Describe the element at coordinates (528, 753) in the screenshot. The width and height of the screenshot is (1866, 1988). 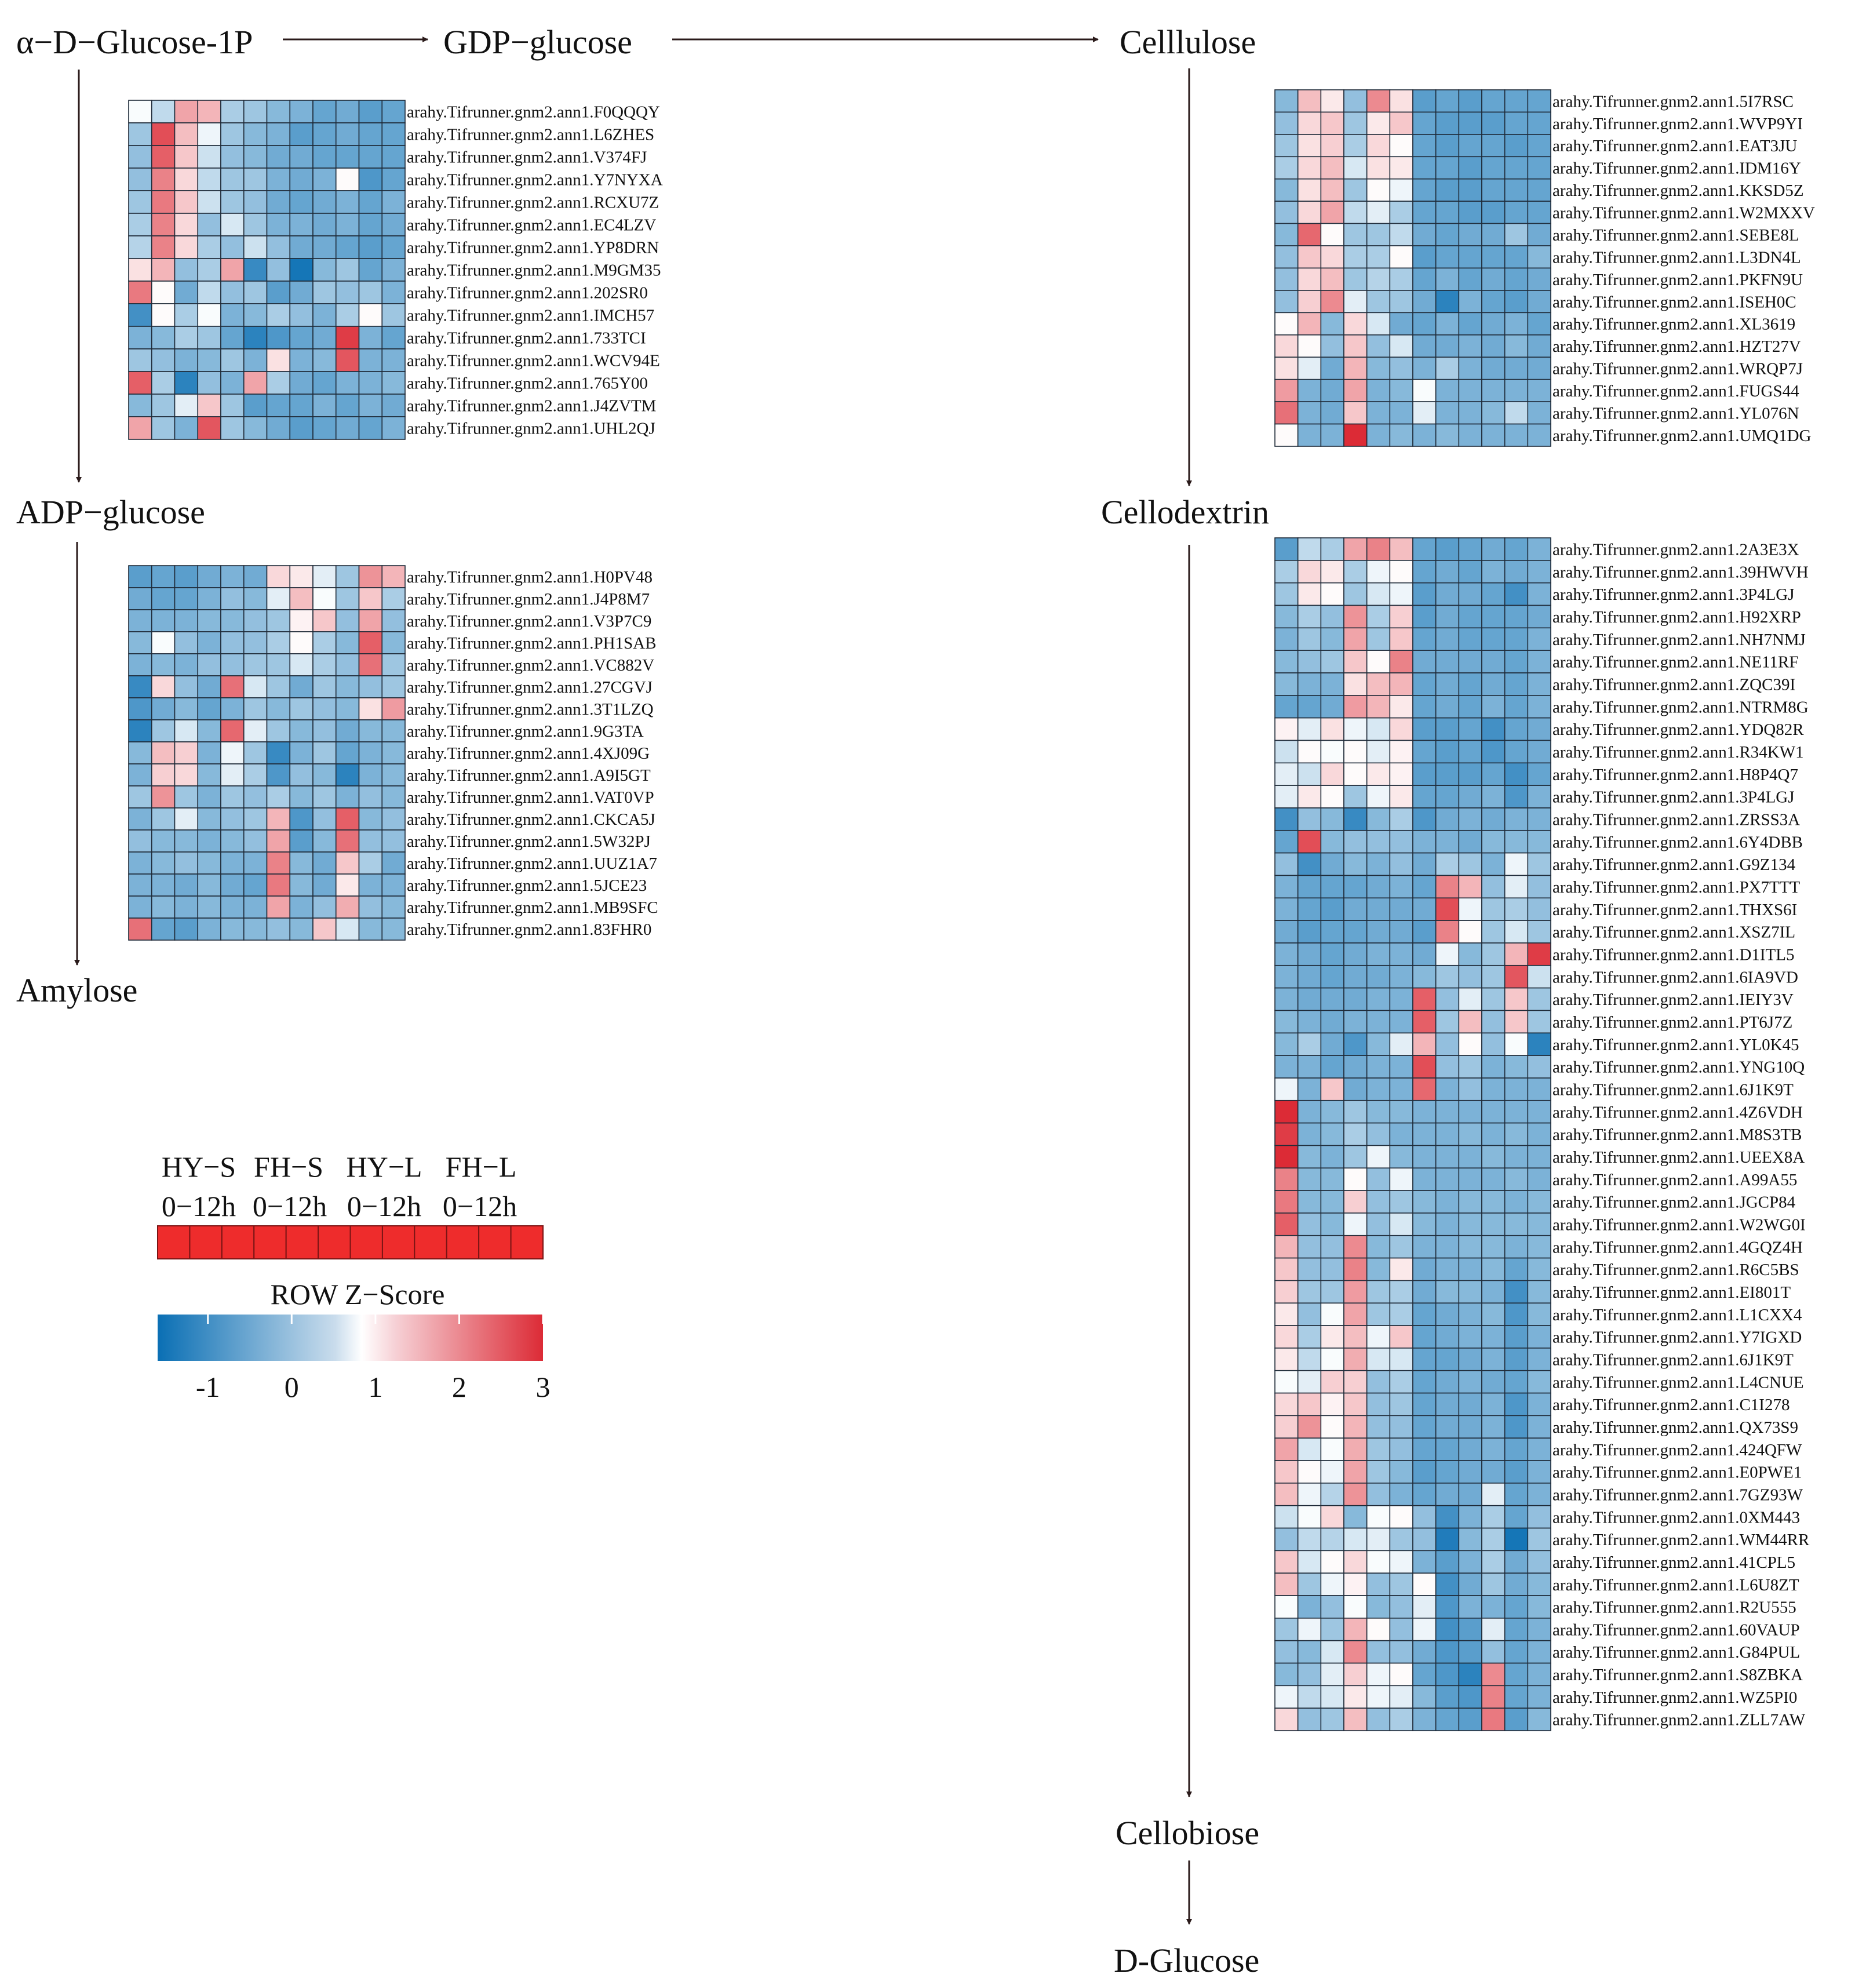
I see `gene-label: arahy.Tifrunner.gnm2.ann1.4XJ09G` at that location.